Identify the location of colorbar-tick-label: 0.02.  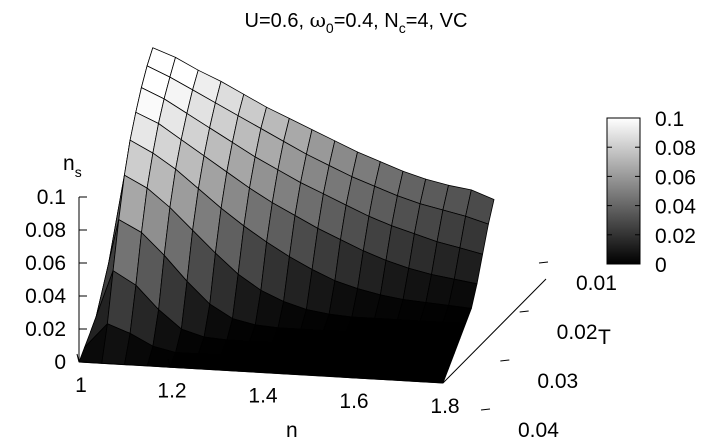
(675, 236).